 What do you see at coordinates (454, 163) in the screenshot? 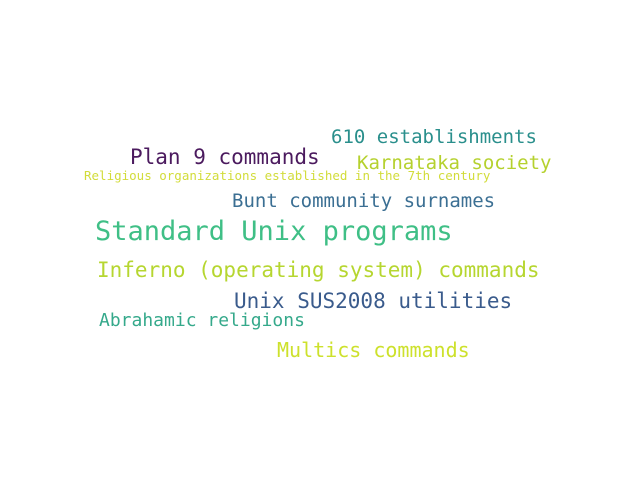
I see `word-karnataka-society: Karnataka society` at bounding box center [454, 163].